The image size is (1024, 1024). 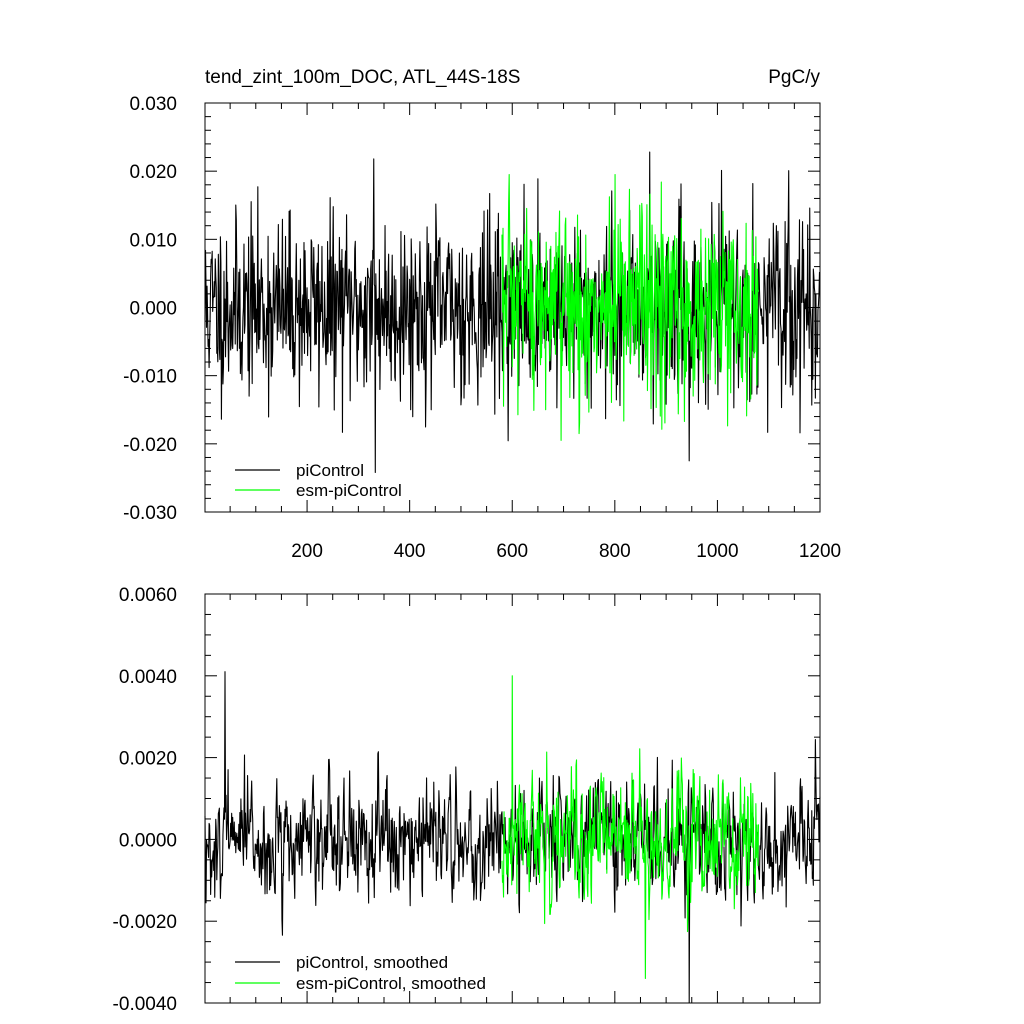 What do you see at coordinates (372, 962) in the screenshot?
I see `bottom-legend-label-picontrol: piControl, smoothed` at bounding box center [372, 962].